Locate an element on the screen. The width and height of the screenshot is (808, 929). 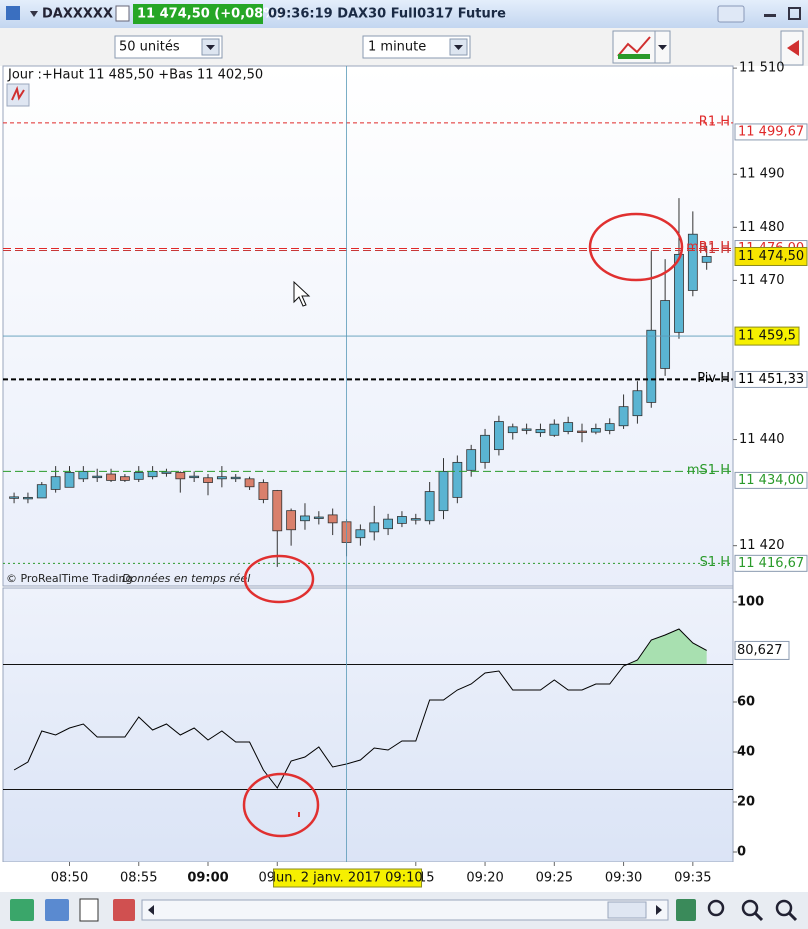
scrollbar is located at coordinates (405, 910).